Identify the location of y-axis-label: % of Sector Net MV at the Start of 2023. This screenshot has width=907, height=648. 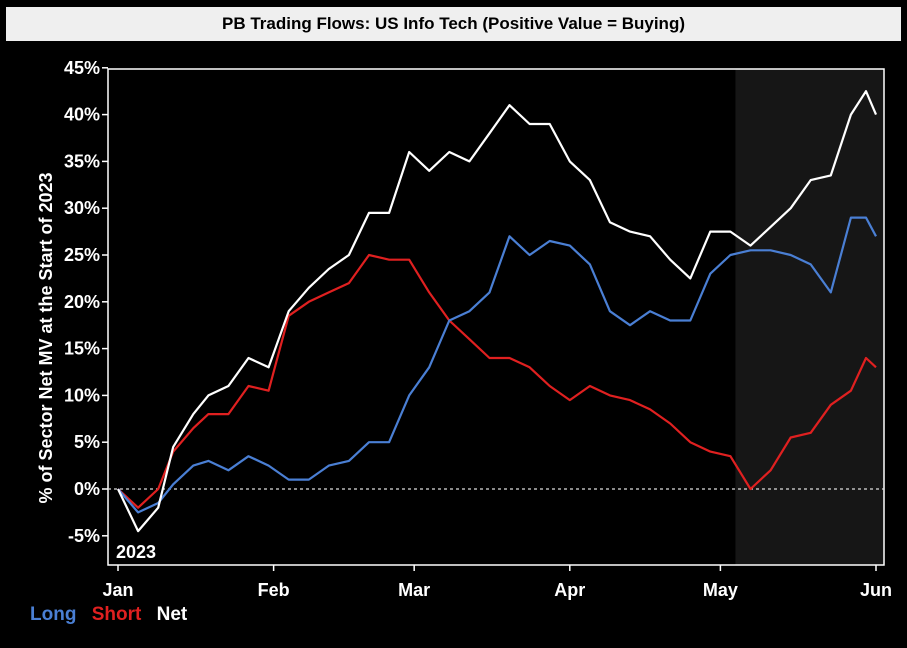
(46, 337).